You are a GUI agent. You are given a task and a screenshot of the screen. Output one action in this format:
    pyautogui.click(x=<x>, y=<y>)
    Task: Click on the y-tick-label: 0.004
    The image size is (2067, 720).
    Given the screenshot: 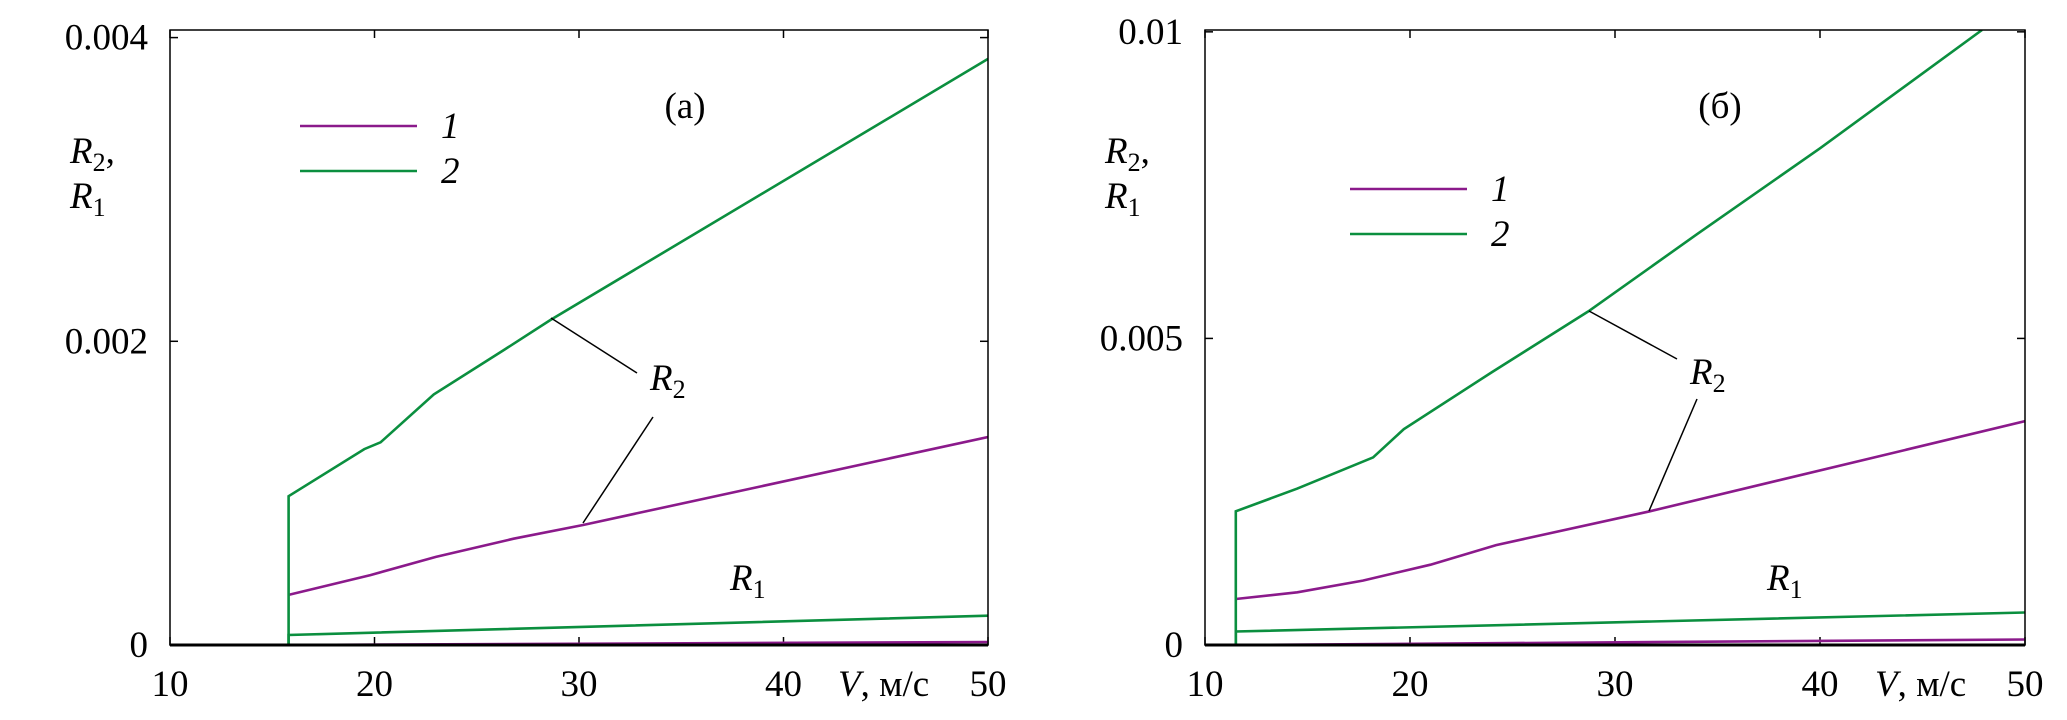 What is the action you would take?
    pyautogui.click(x=106, y=38)
    